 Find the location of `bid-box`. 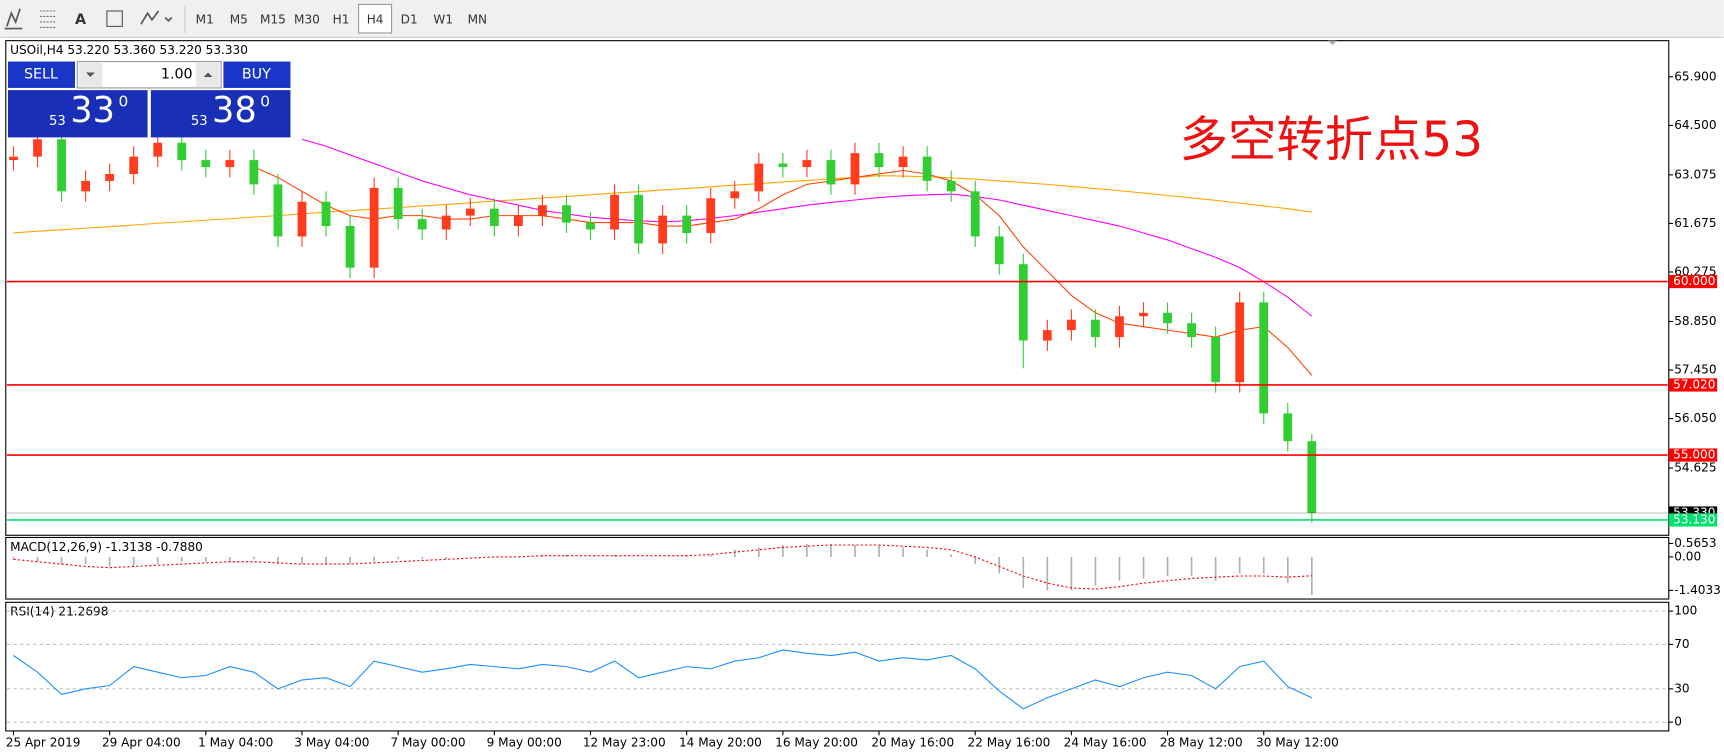

bid-box is located at coordinates (77, 114).